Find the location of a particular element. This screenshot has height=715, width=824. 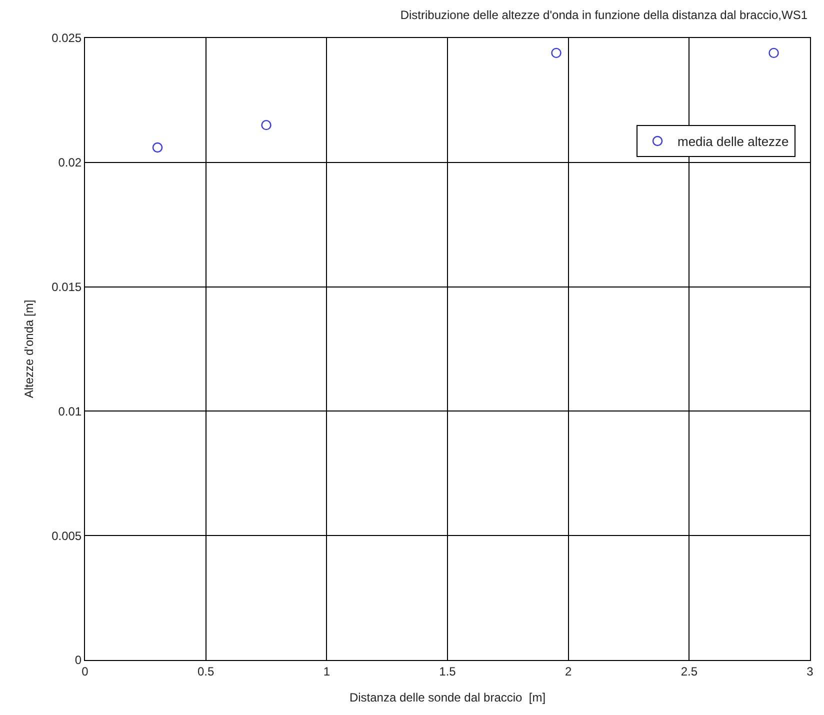

y-tick-label: 0.025 is located at coordinates (67, 38).